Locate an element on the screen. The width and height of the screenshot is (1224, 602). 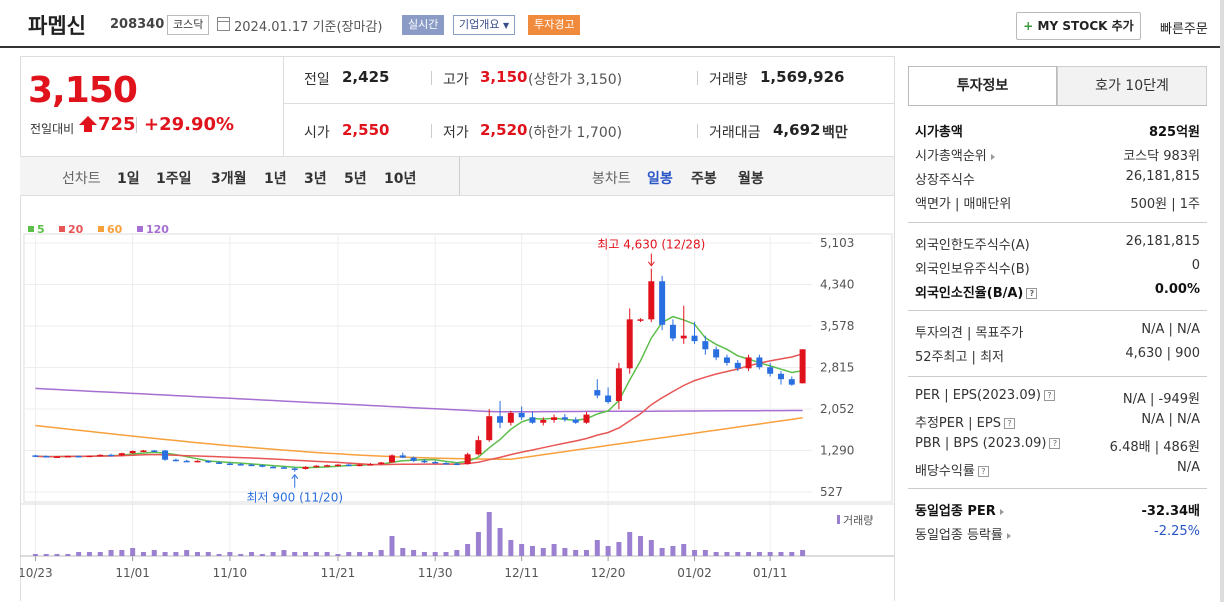
y-tick-label: 2,052 is located at coordinates (837, 409).